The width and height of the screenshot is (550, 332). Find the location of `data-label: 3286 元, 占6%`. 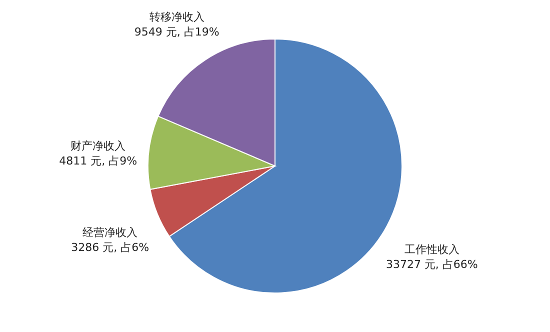

data-label: 3286 元, 占6% is located at coordinates (110, 247).